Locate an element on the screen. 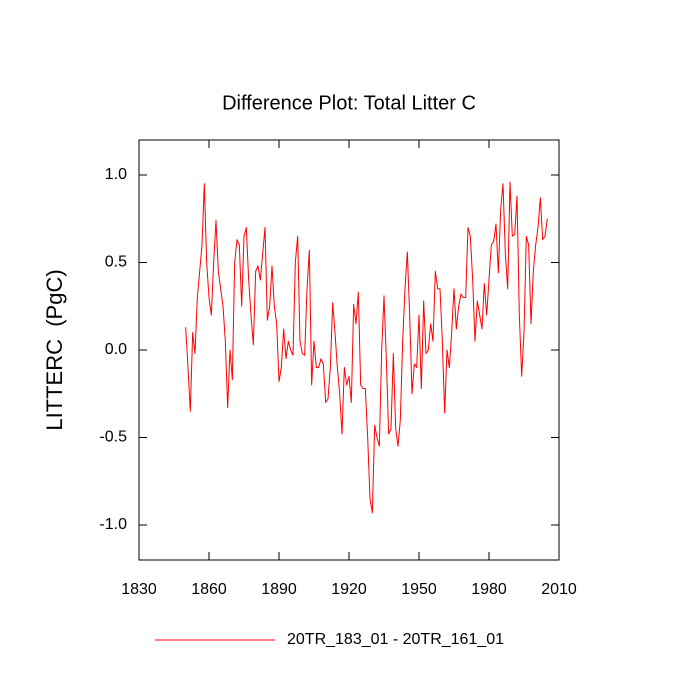  x-tick-label: 1890 is located at coordinates (279, 589).